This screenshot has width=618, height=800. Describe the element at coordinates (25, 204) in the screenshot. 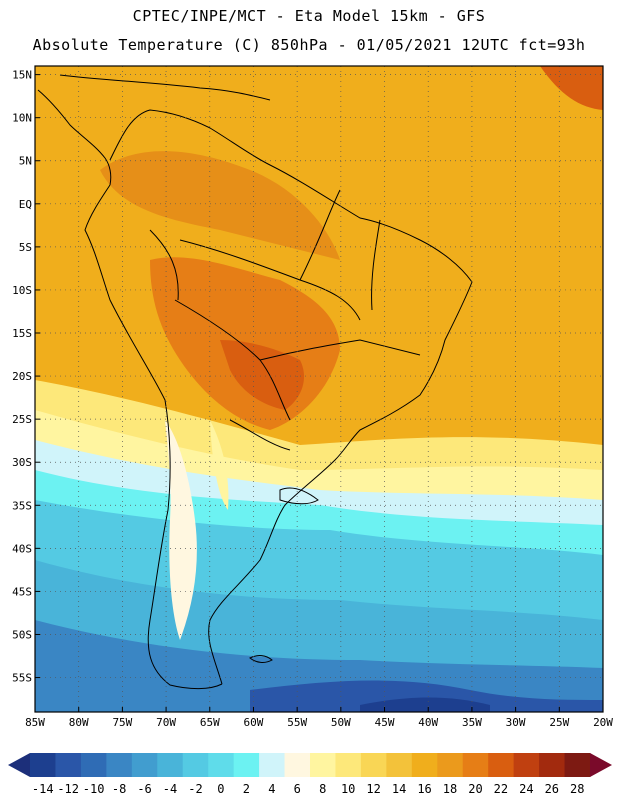

I see `lat-tick-label: EQ` at that location.